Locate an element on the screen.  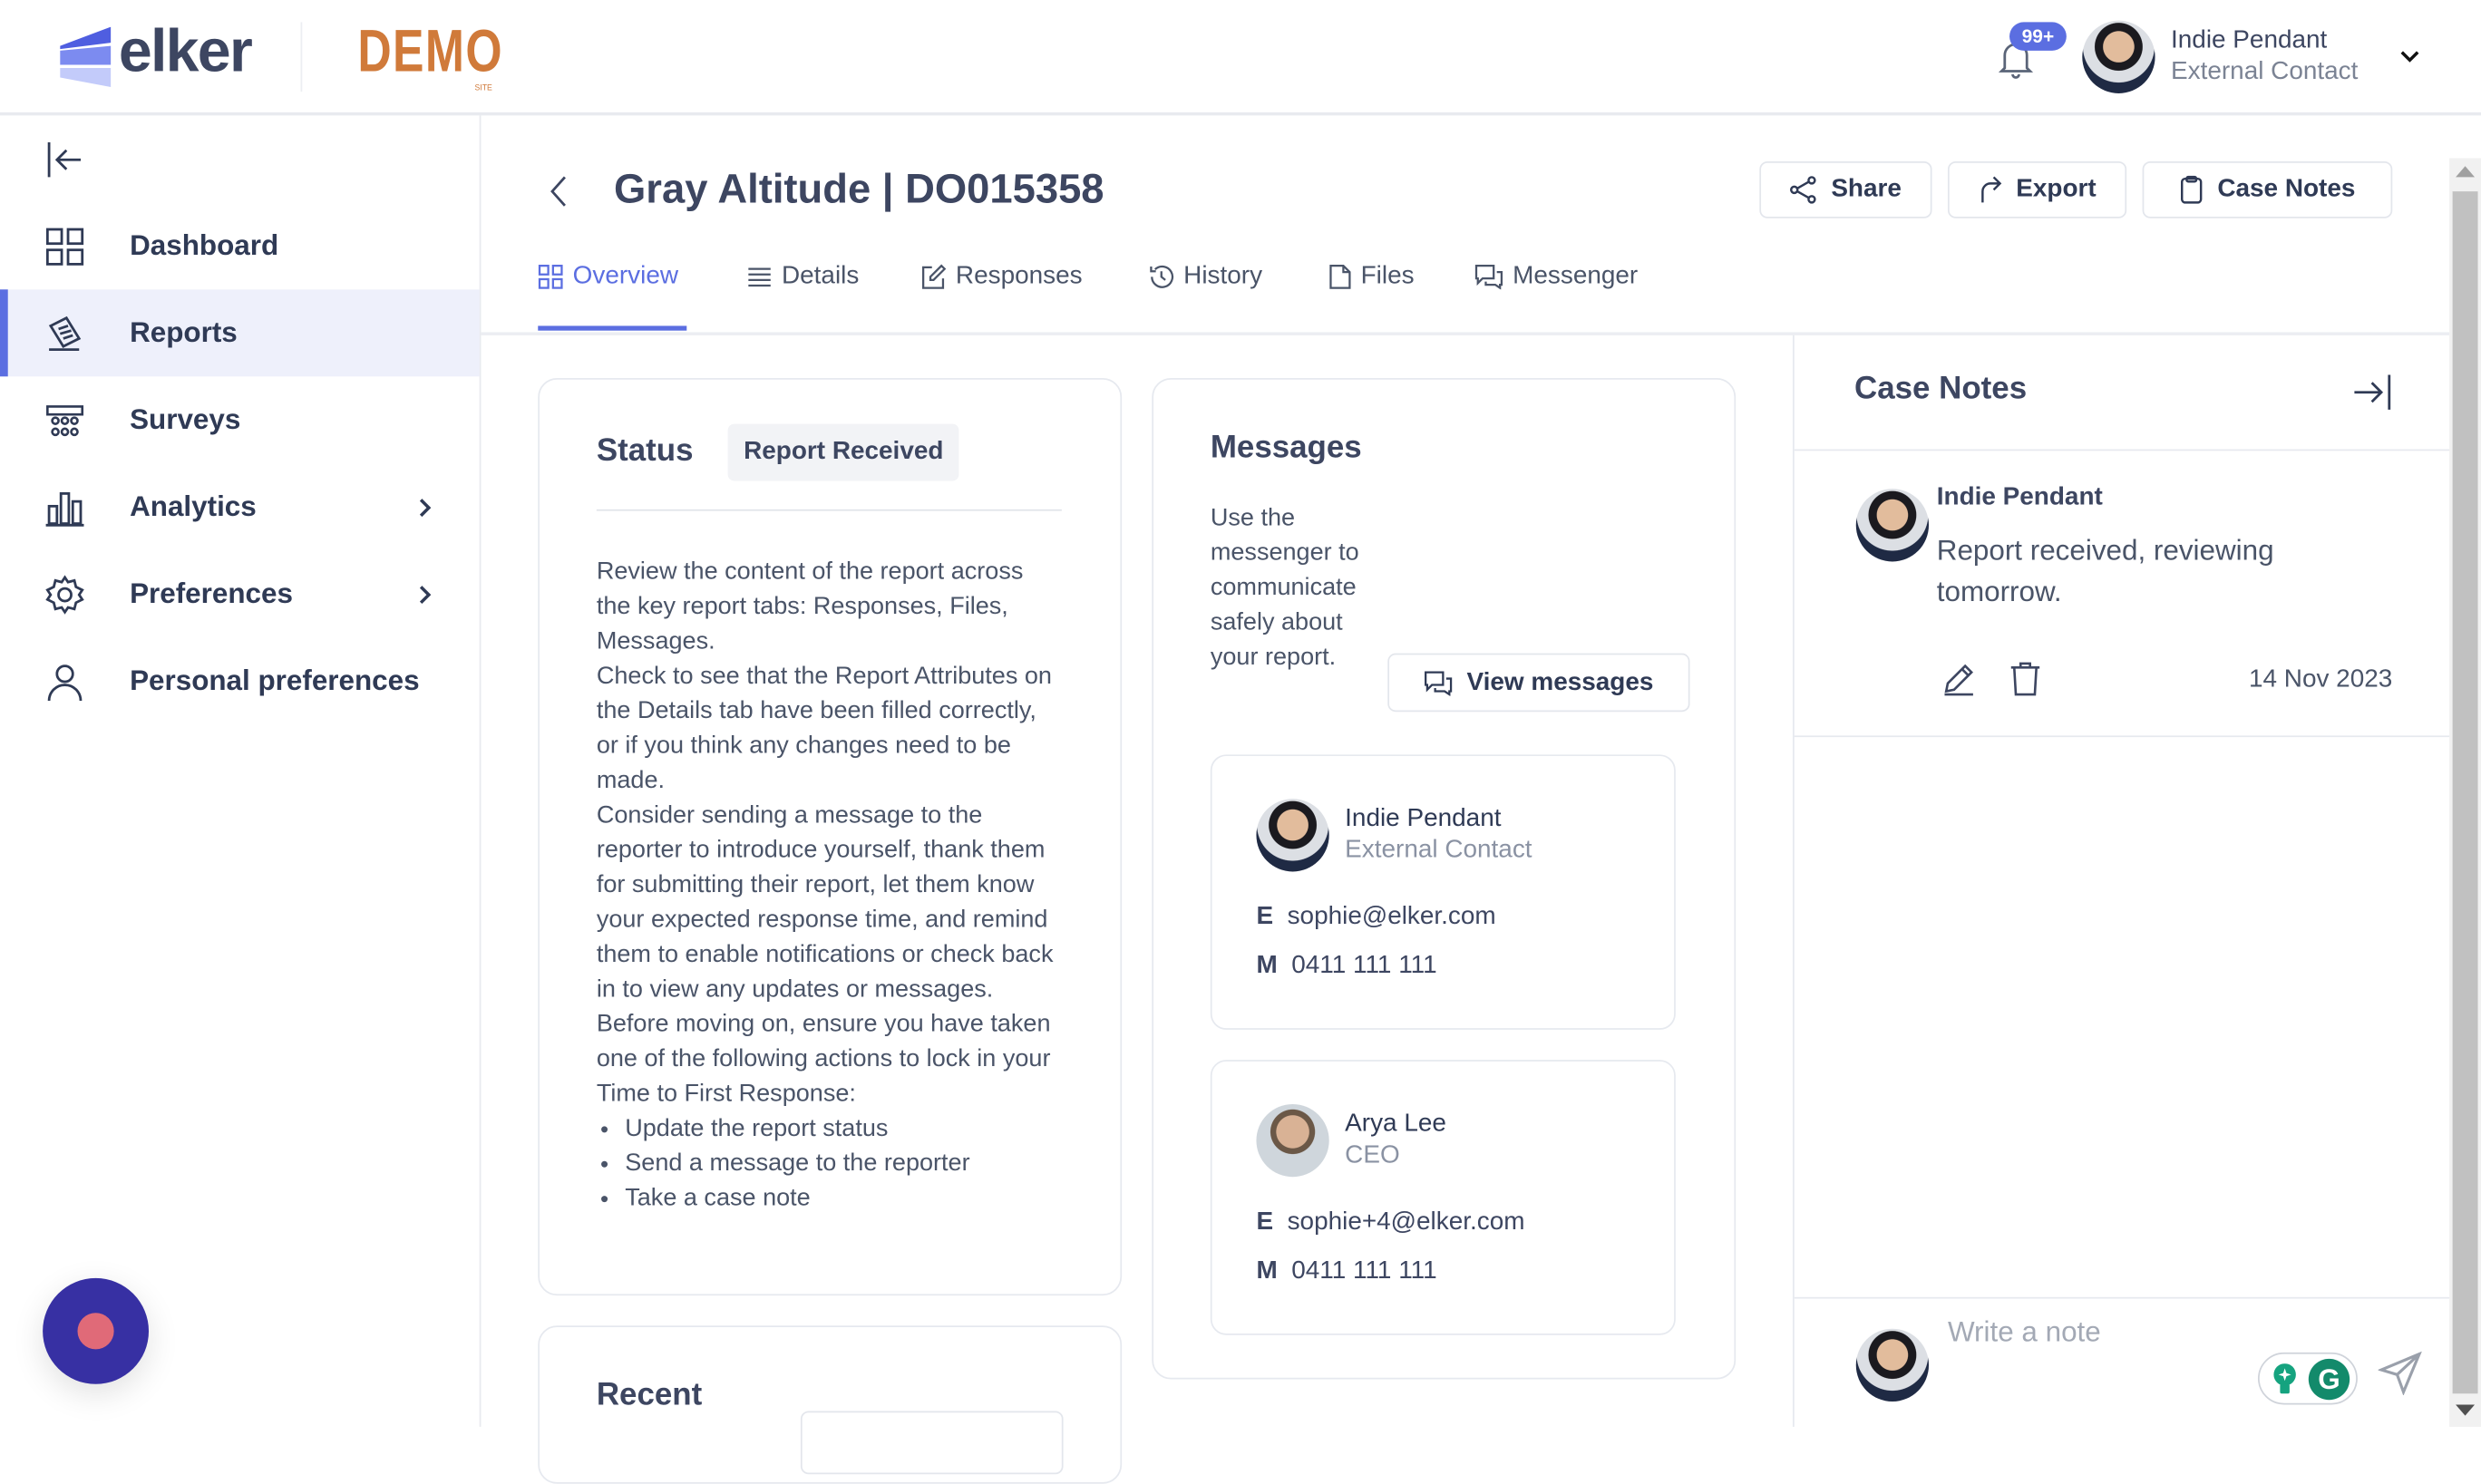
sidebar-item-surveys: Surveys is located at coordinates (240, 419).